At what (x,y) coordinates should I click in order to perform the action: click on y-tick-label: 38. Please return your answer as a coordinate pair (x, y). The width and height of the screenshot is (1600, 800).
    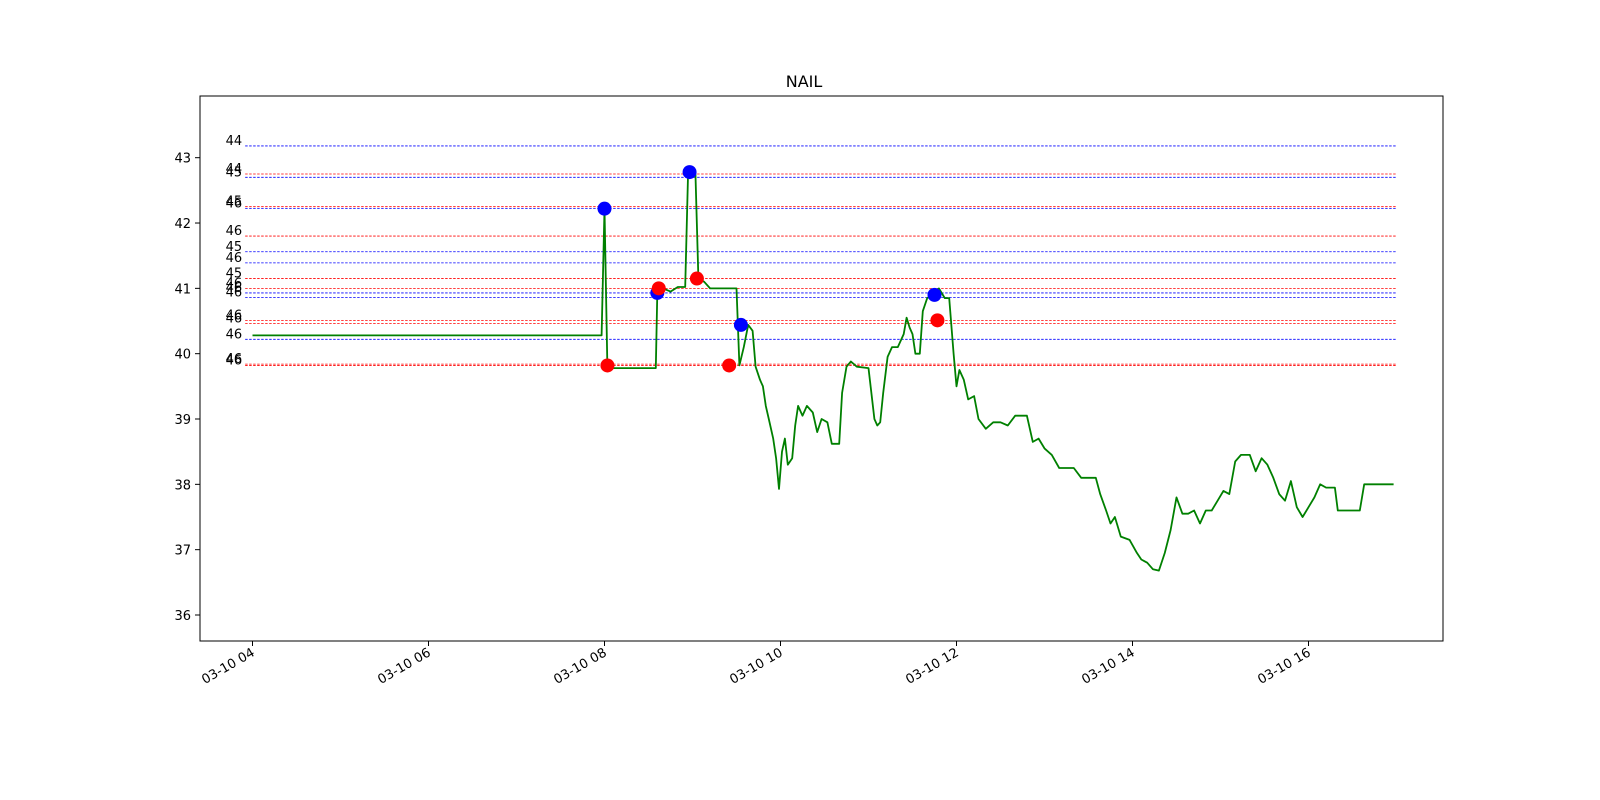
    Looking at the image, I should click on (182, 485).